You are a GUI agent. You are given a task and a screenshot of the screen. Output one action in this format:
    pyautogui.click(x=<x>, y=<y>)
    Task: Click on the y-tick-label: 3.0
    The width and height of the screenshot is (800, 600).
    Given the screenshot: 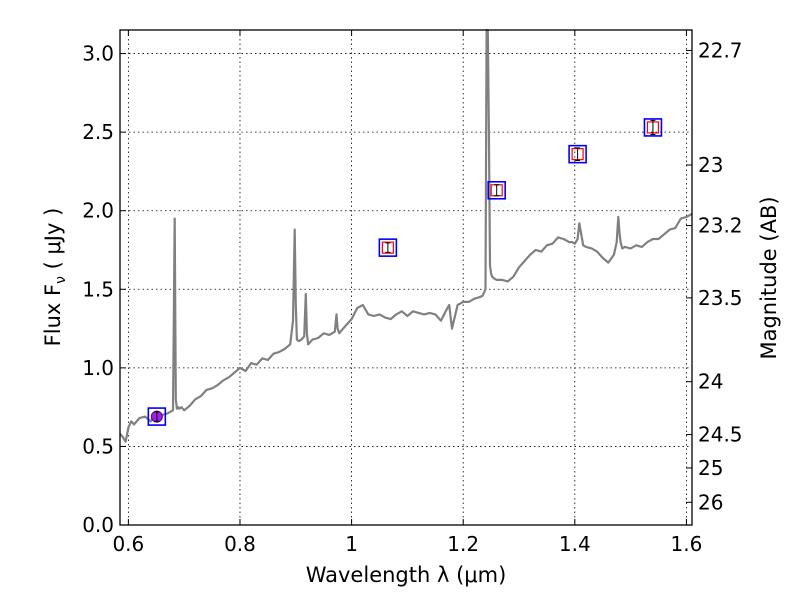 What is the action you would take?
    pyautogui.click(x=98, y=54)
    